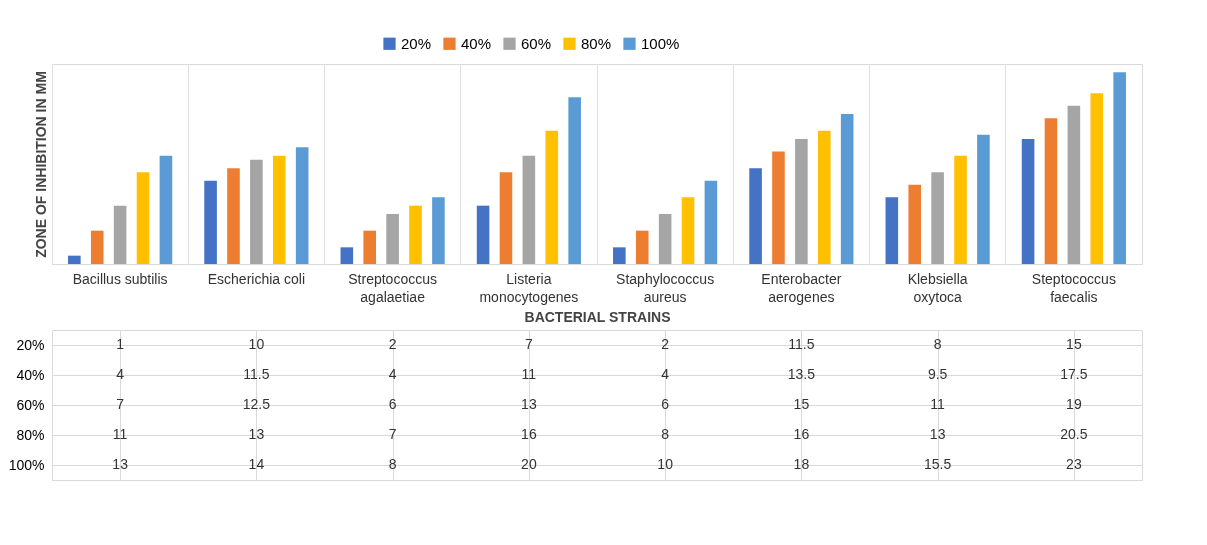 The height and width of the screenshot is (545, 1207). What do you see at coordinates (938, 464) in the screenshot?
I see `data-label: 15.5` at bounding box center [938, 464].